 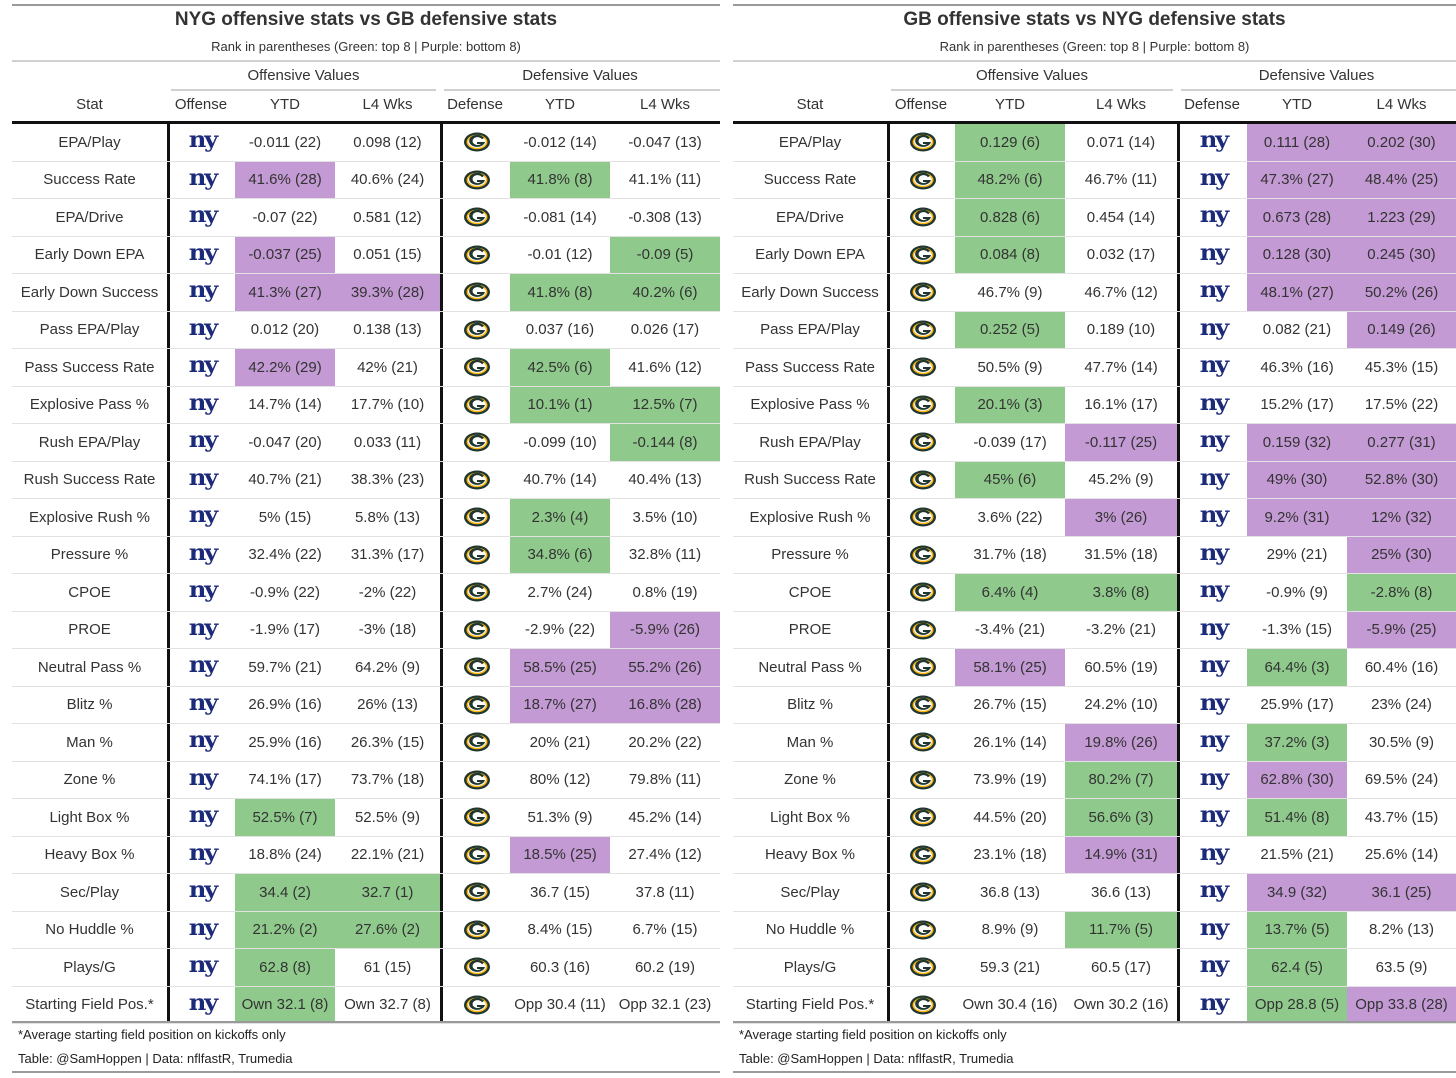 I want to click on stat-label: EPA/Drive, so click(x=810, y=217).